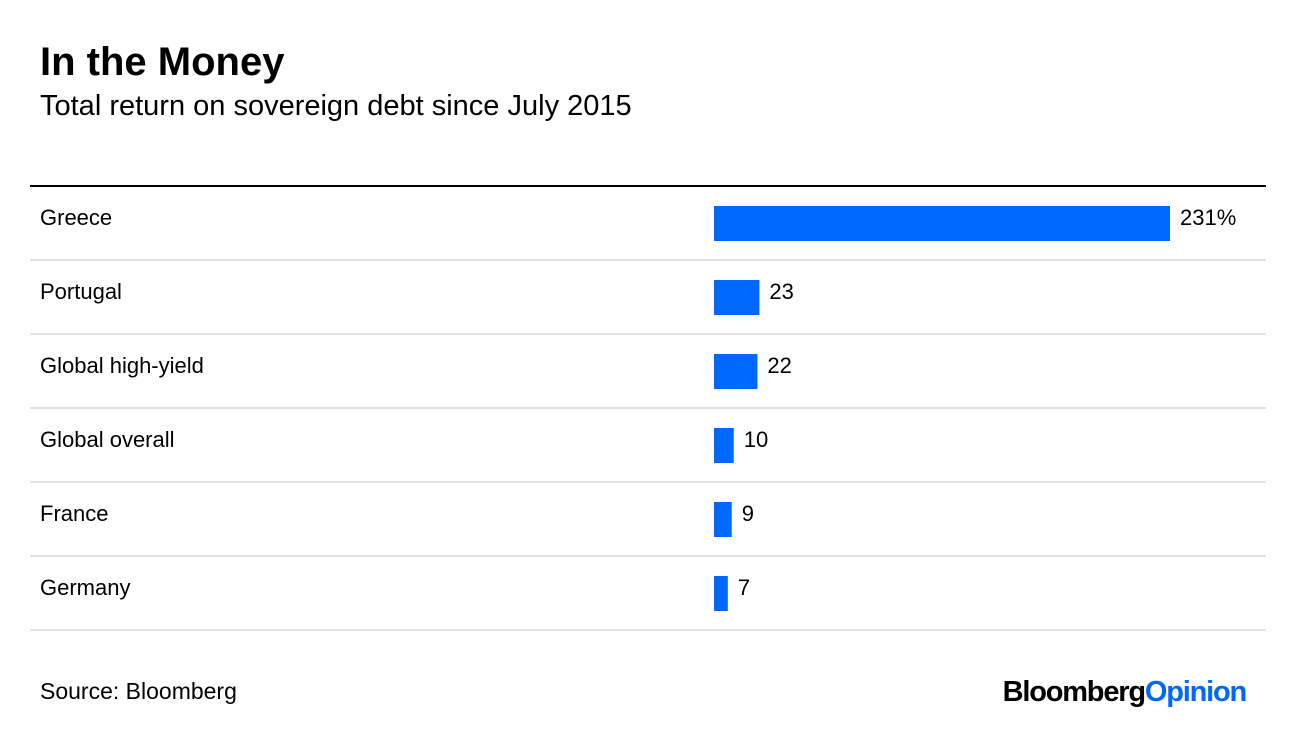 This screenshot has width=1296, height=748. I want to click on category-label: Greece, so click(76, 217).